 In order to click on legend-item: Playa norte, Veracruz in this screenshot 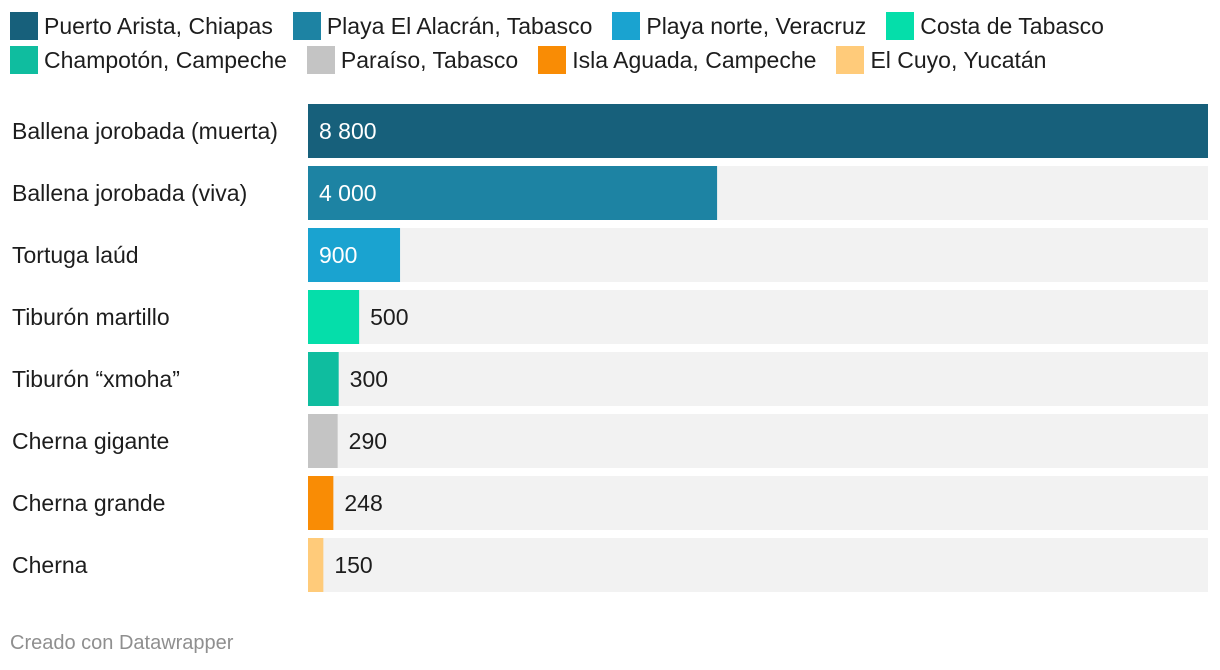, I will do `click(739, 26)`.